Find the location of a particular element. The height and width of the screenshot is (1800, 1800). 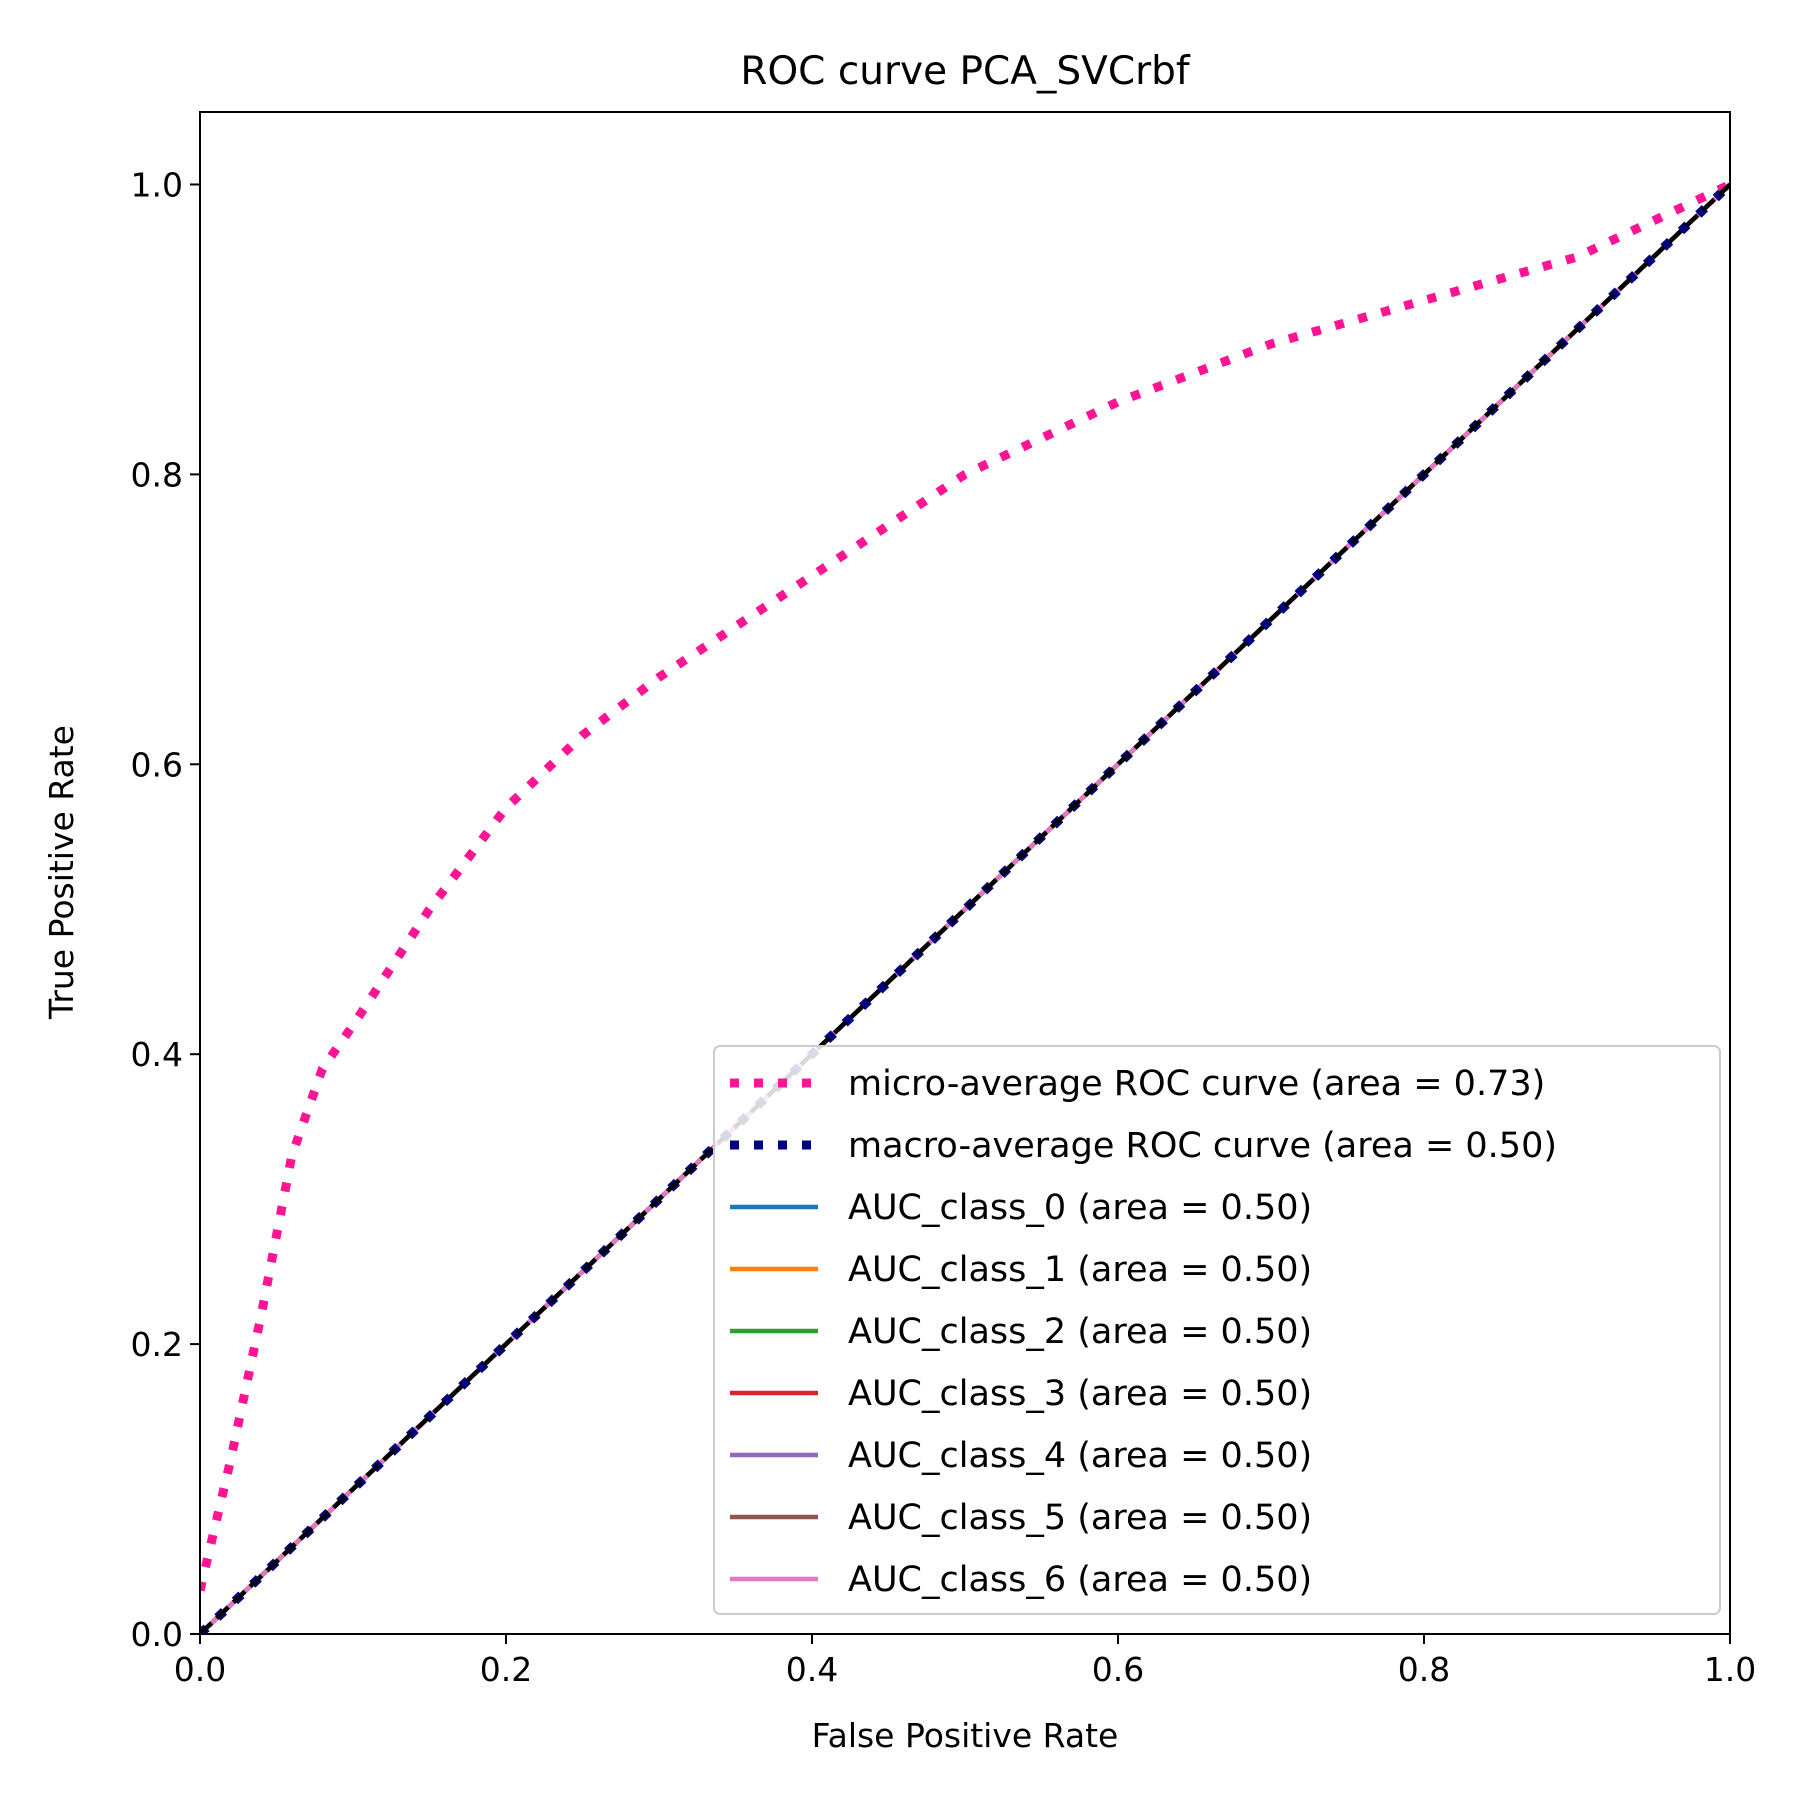

x-tick-label: 0.0 is located at coordinates (200, 1669).